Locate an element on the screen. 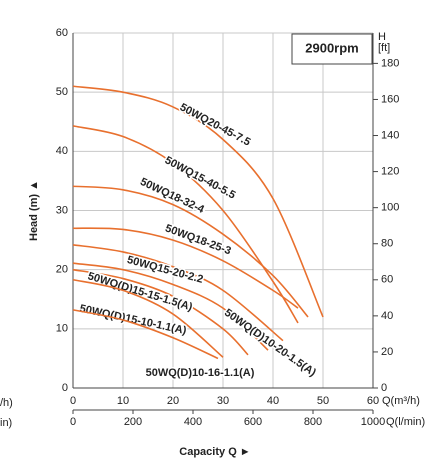 This screenshot has width=447, height=459. y2-unit-sublabel: [ft] is located at coordinates (384, 48).